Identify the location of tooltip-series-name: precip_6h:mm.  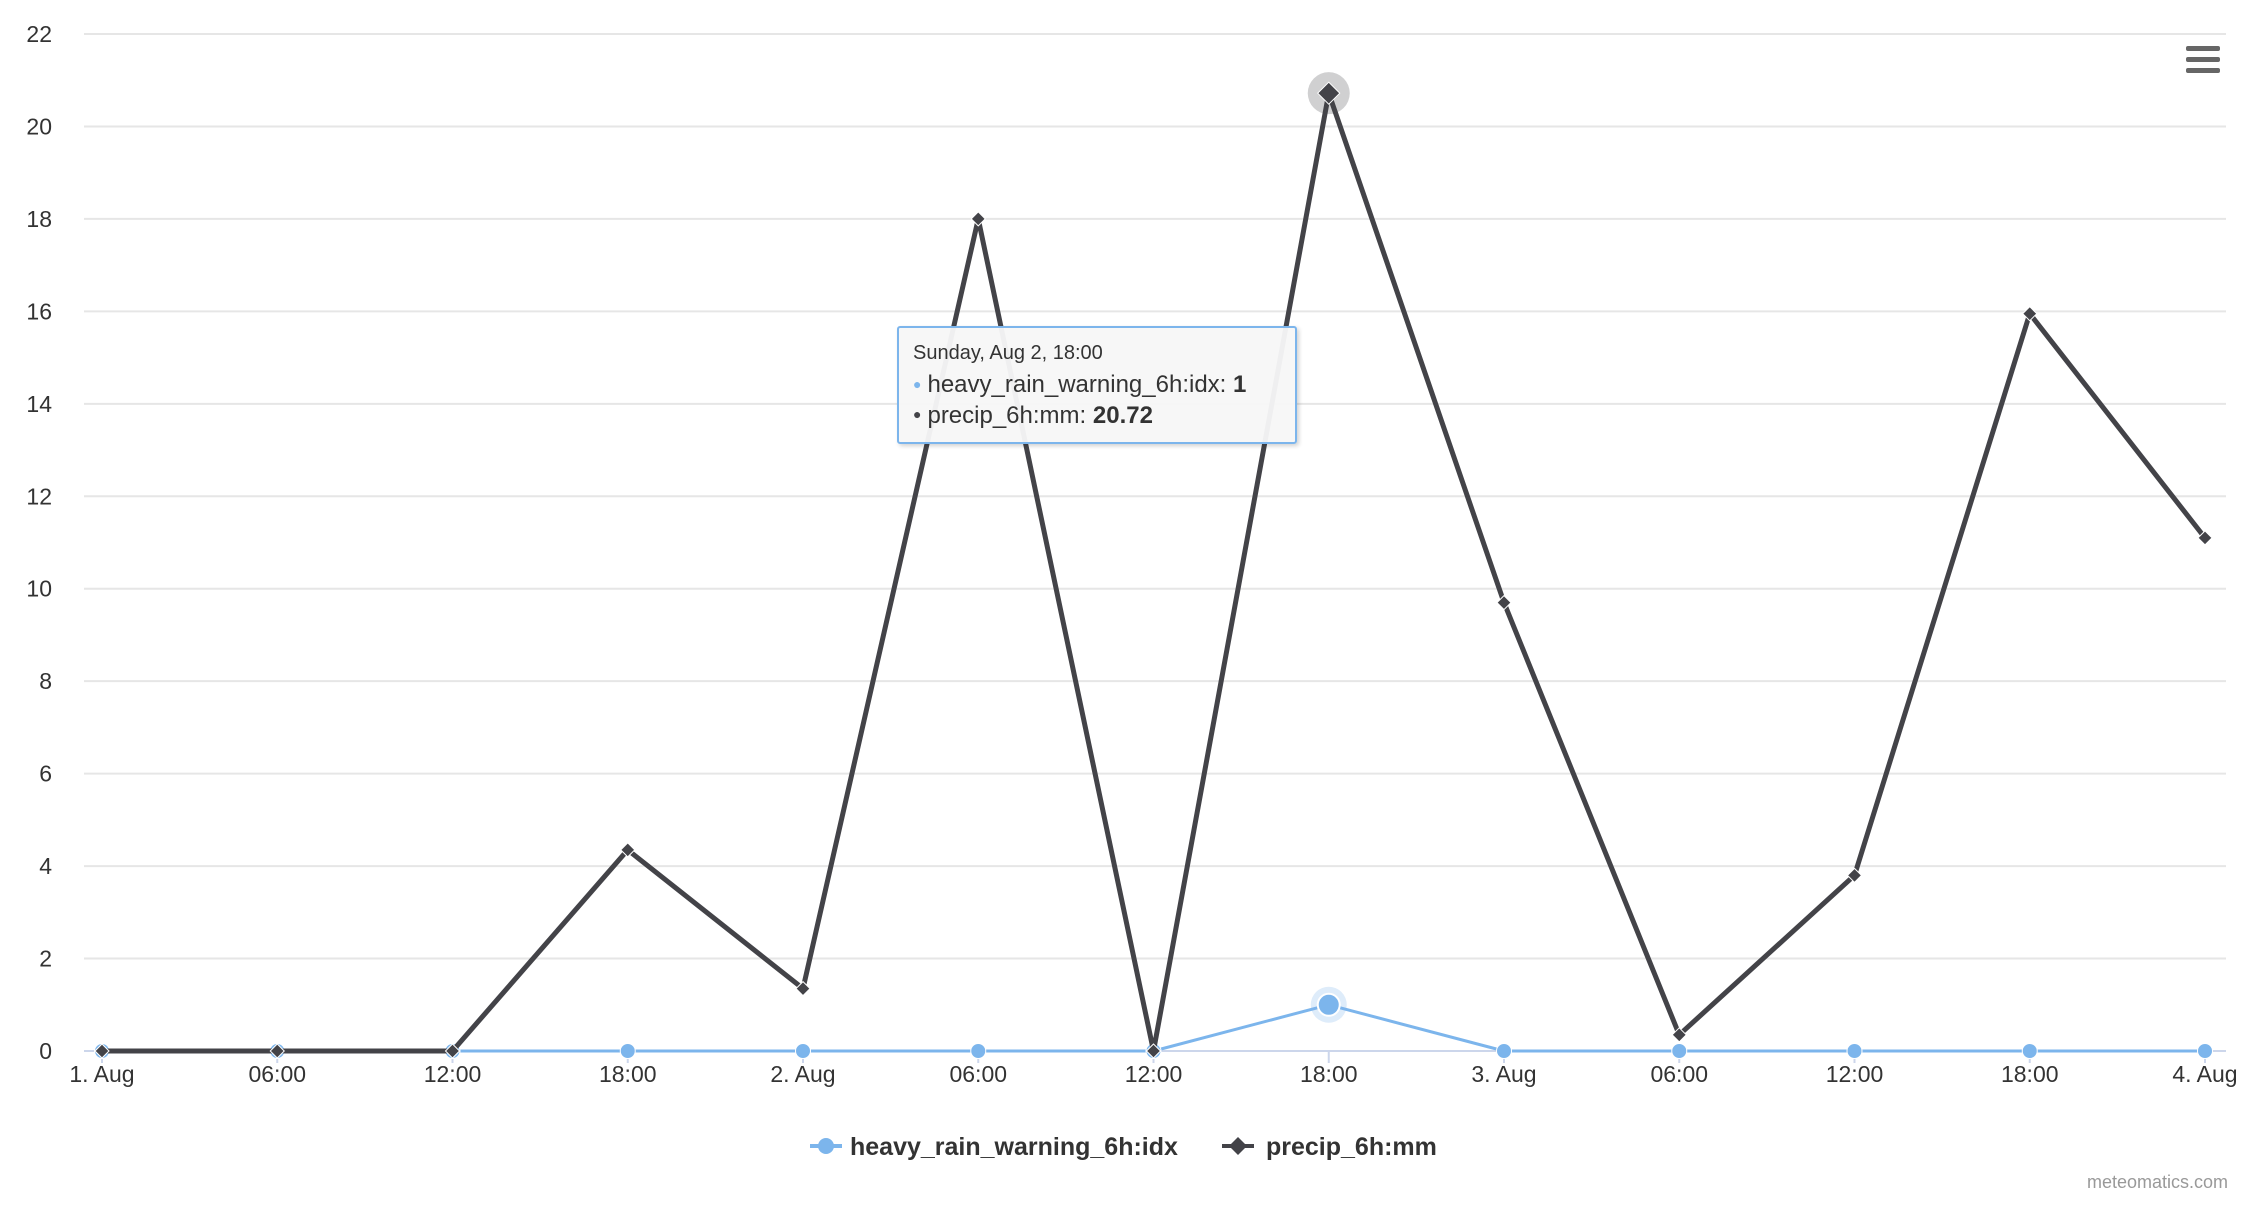
(1003, 415).